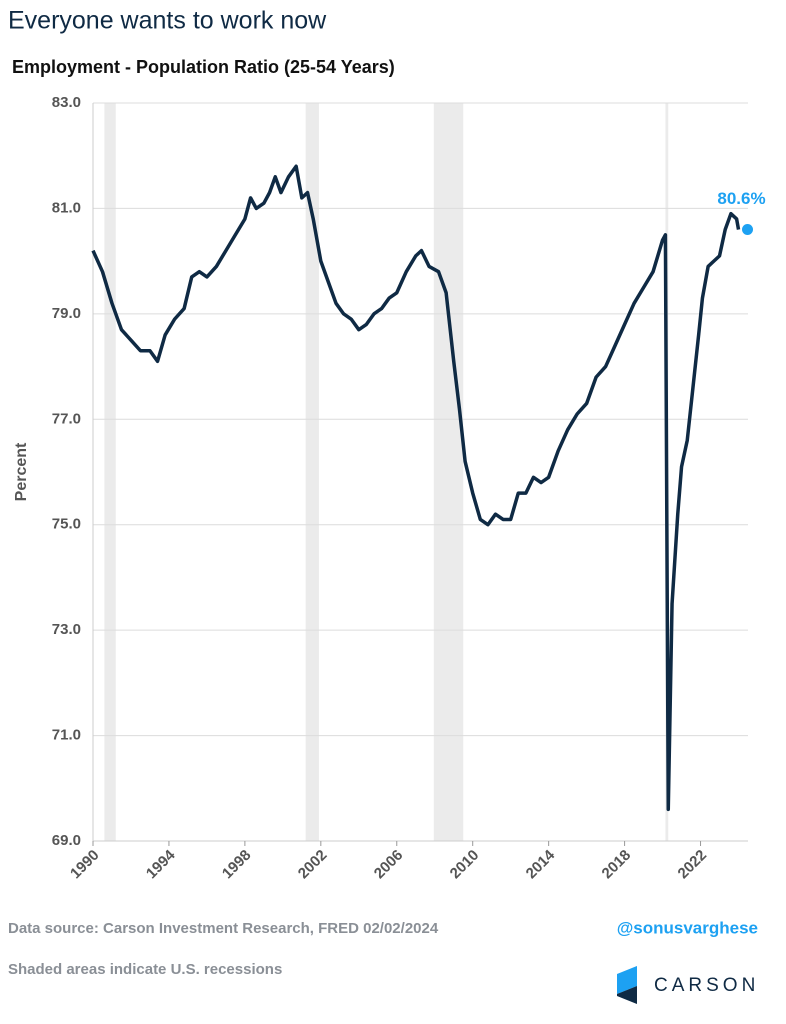  Describe the element at coordinates (748, 230) in the screenshot. I see `annotation-dot` at that location.